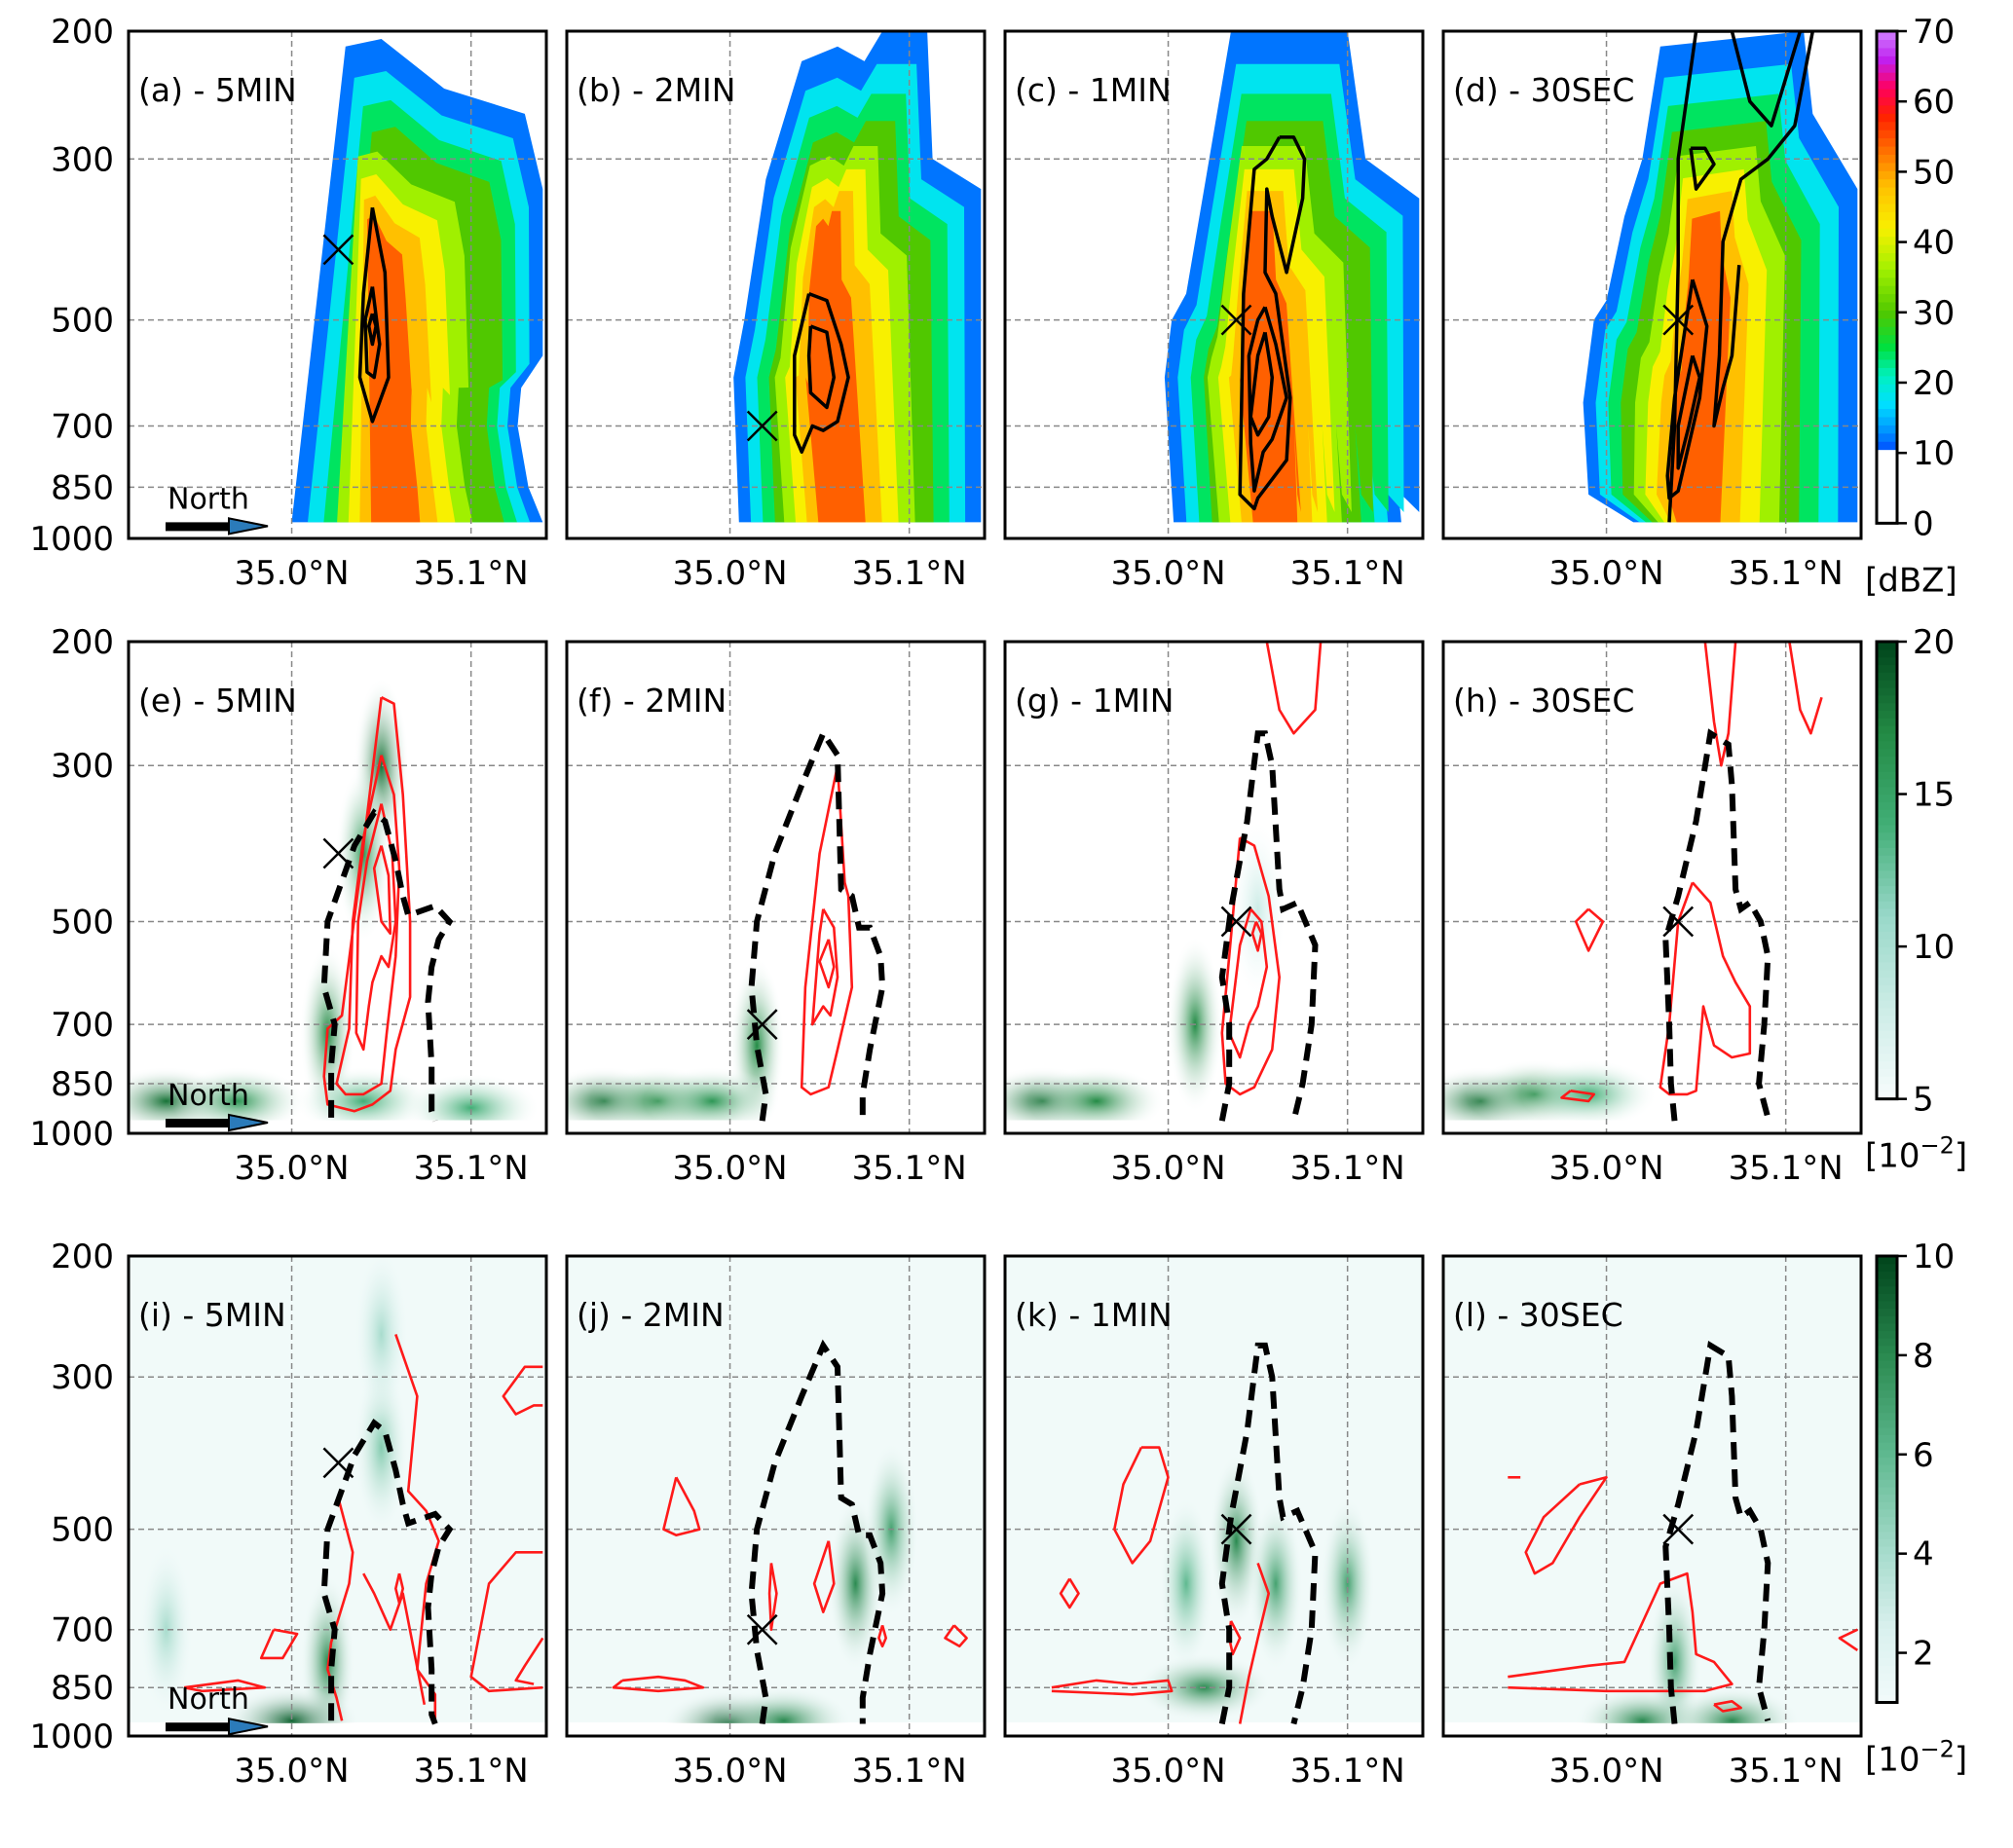 The height and width of the screenshot is (1848, 2013). Describe the element at coordinates (82, 1377) in the screenshot. I see `y-tick-label: 300` at that location.